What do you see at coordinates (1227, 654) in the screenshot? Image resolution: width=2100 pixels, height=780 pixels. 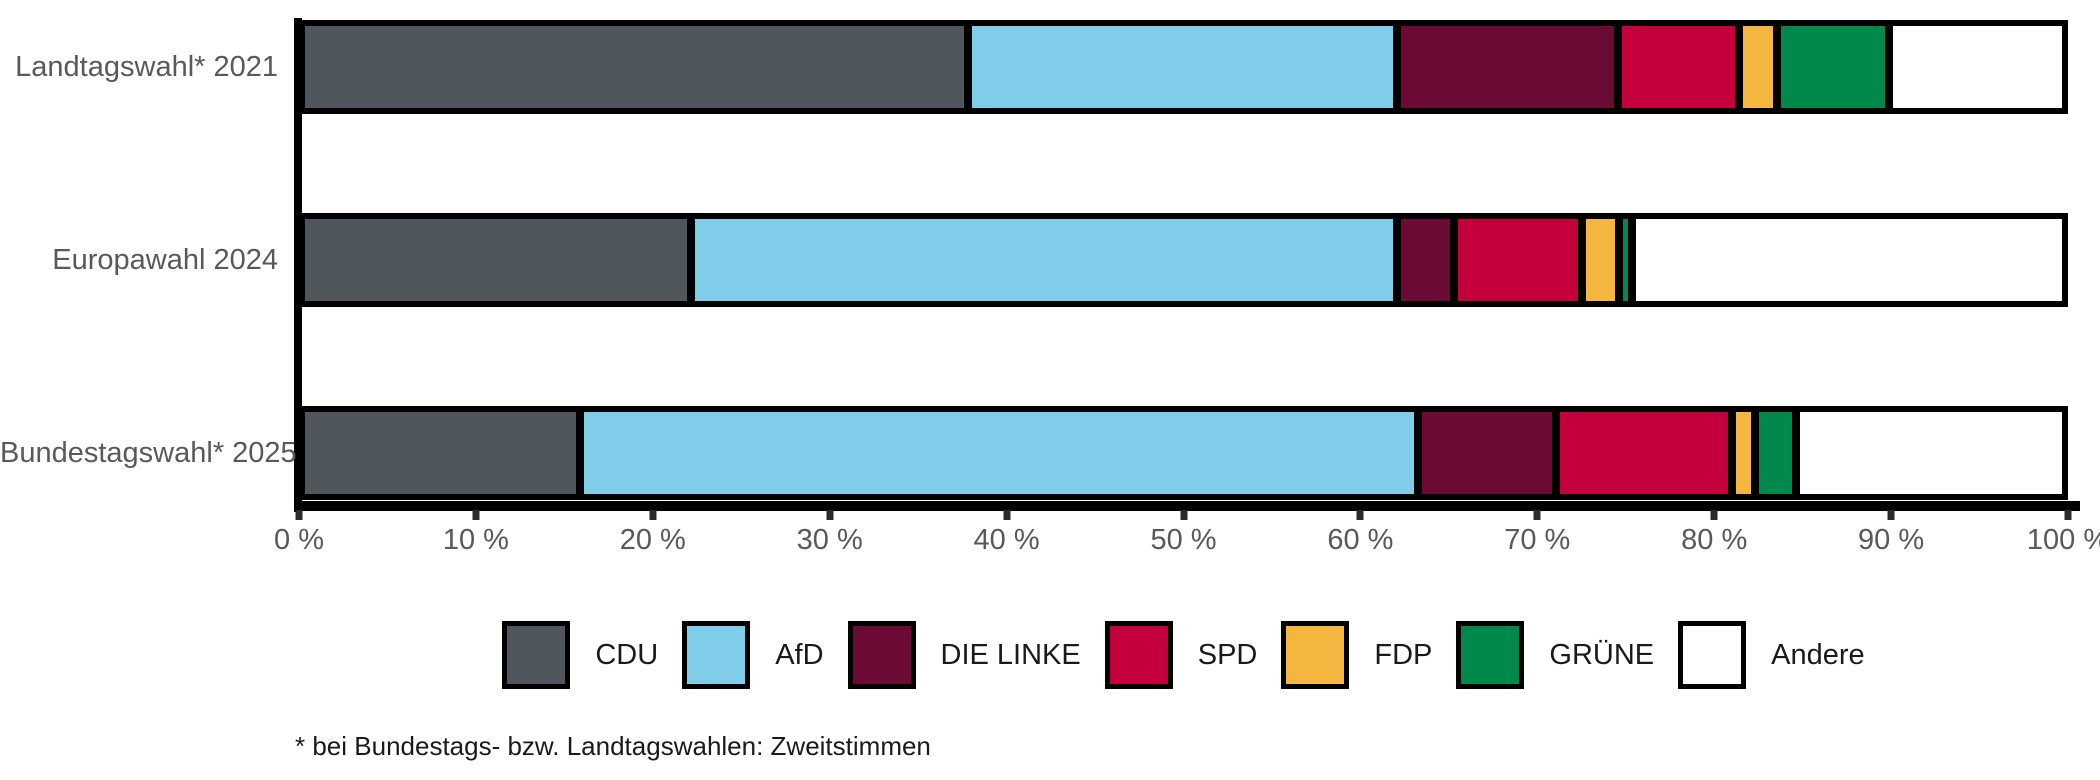 I see `legend-label-spd: SPD` at bounding box center [1227, 654].